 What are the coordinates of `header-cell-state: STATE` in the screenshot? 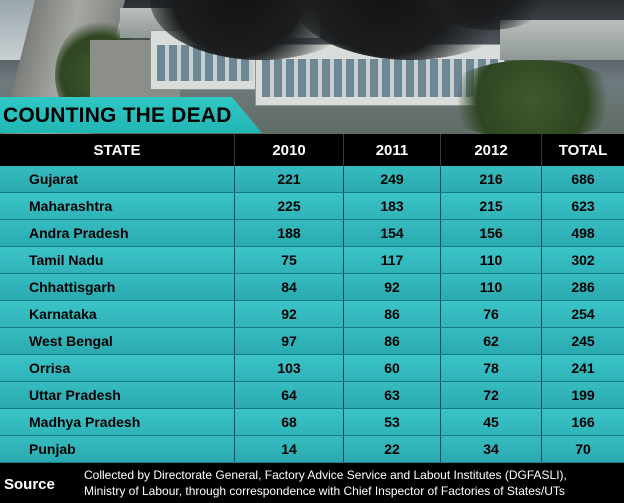 It's located at (117, 150).